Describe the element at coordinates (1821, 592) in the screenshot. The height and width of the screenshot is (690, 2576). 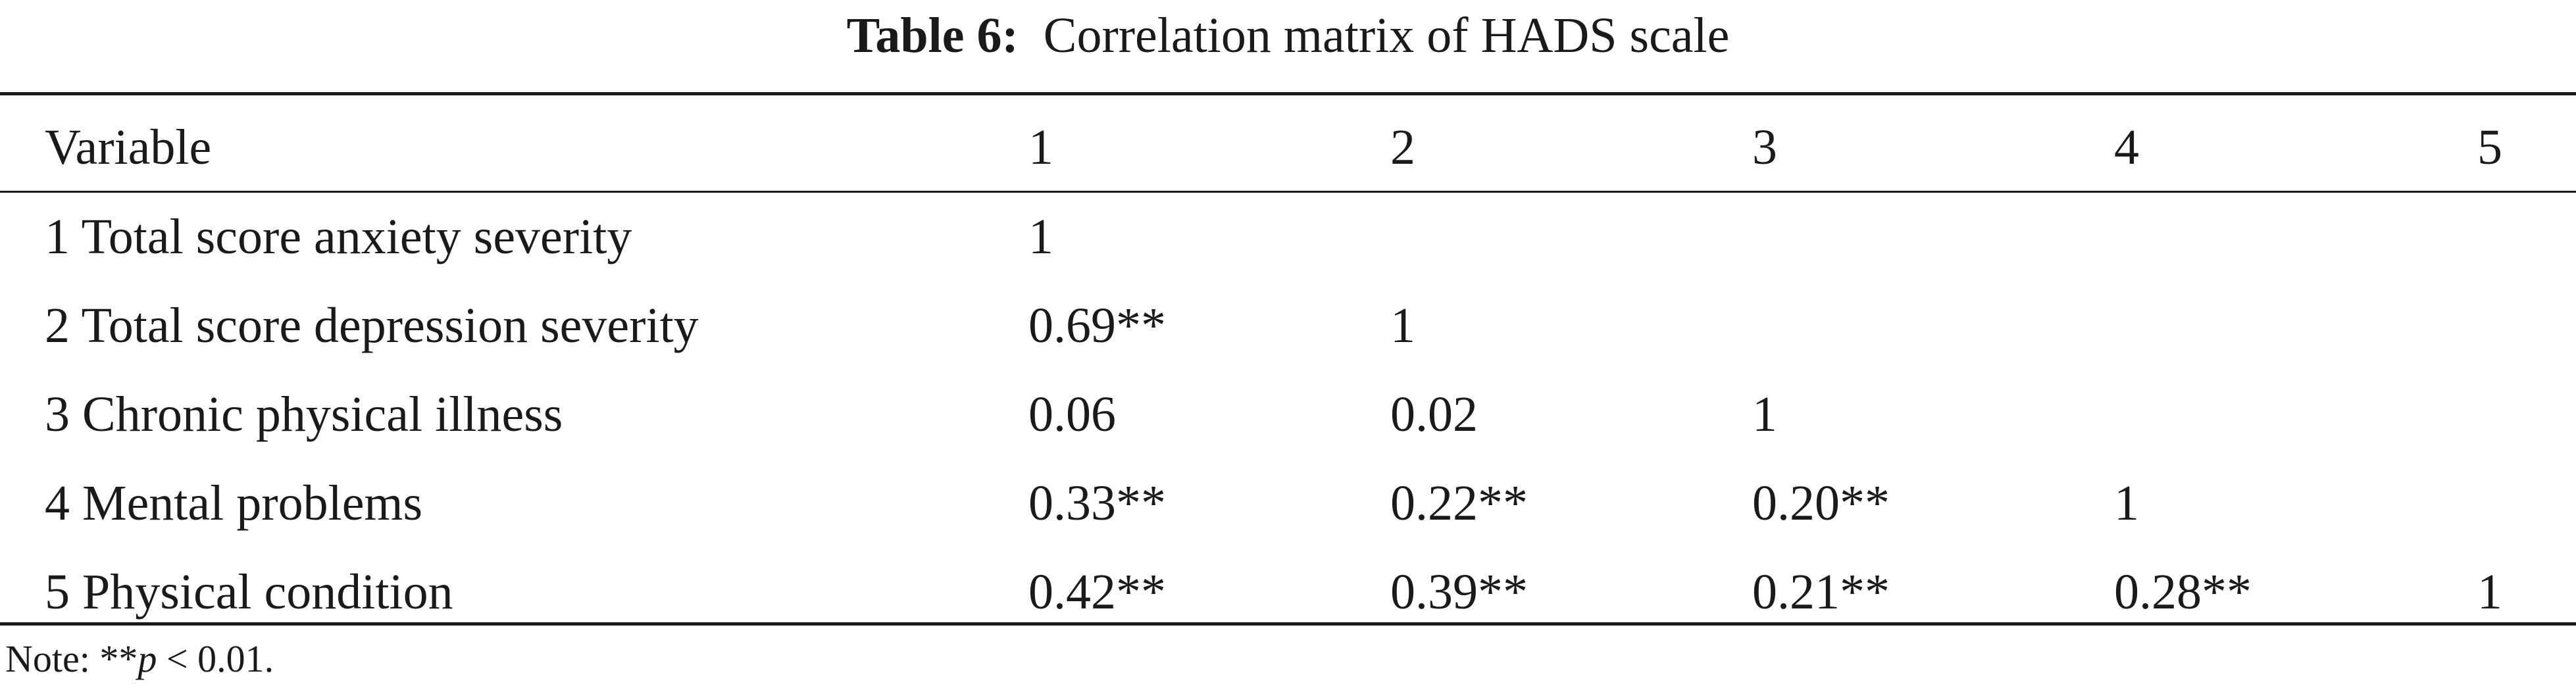
I see `cell-value: 0.21**` at that location.